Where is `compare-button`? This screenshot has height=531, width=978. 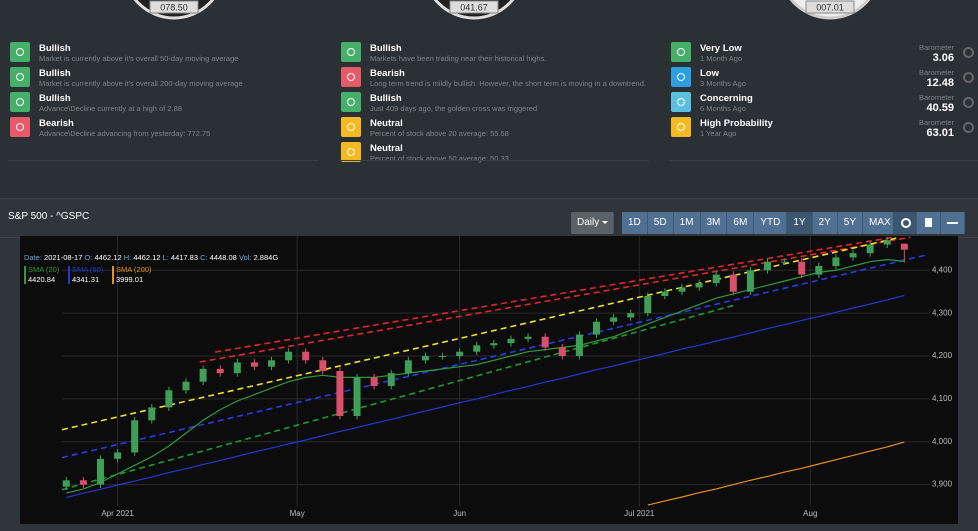 compare-button is located at coordinates (953, 223).